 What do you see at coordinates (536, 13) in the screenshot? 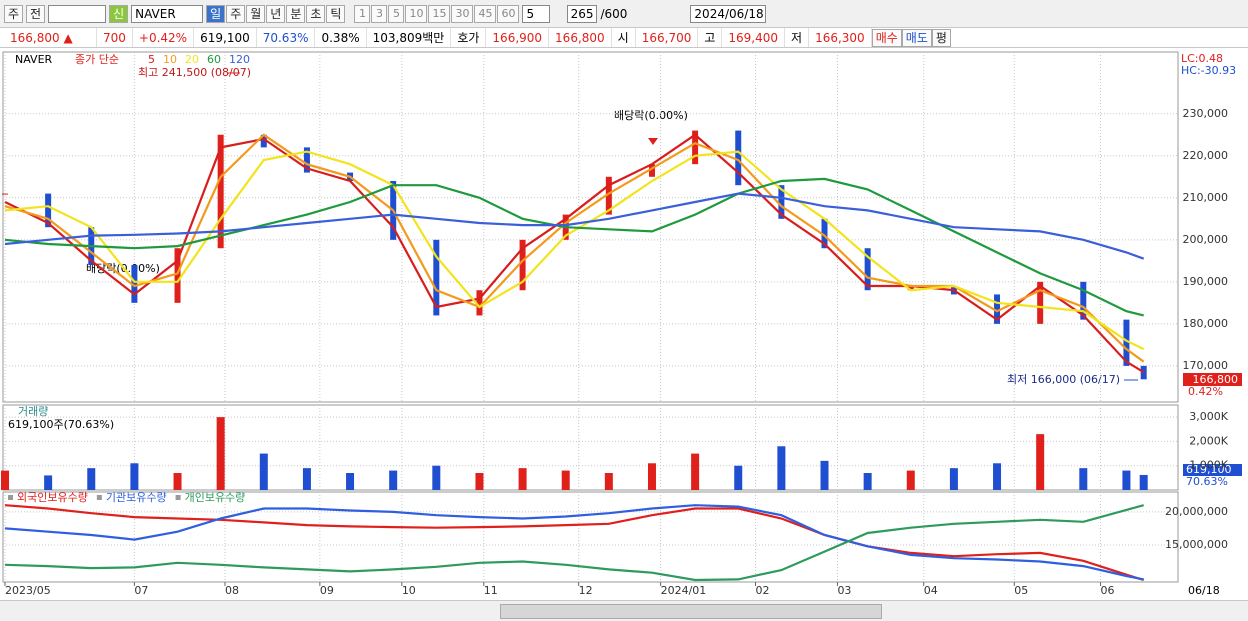
I see `unit-input: 5` at bounding box center [536, 13].